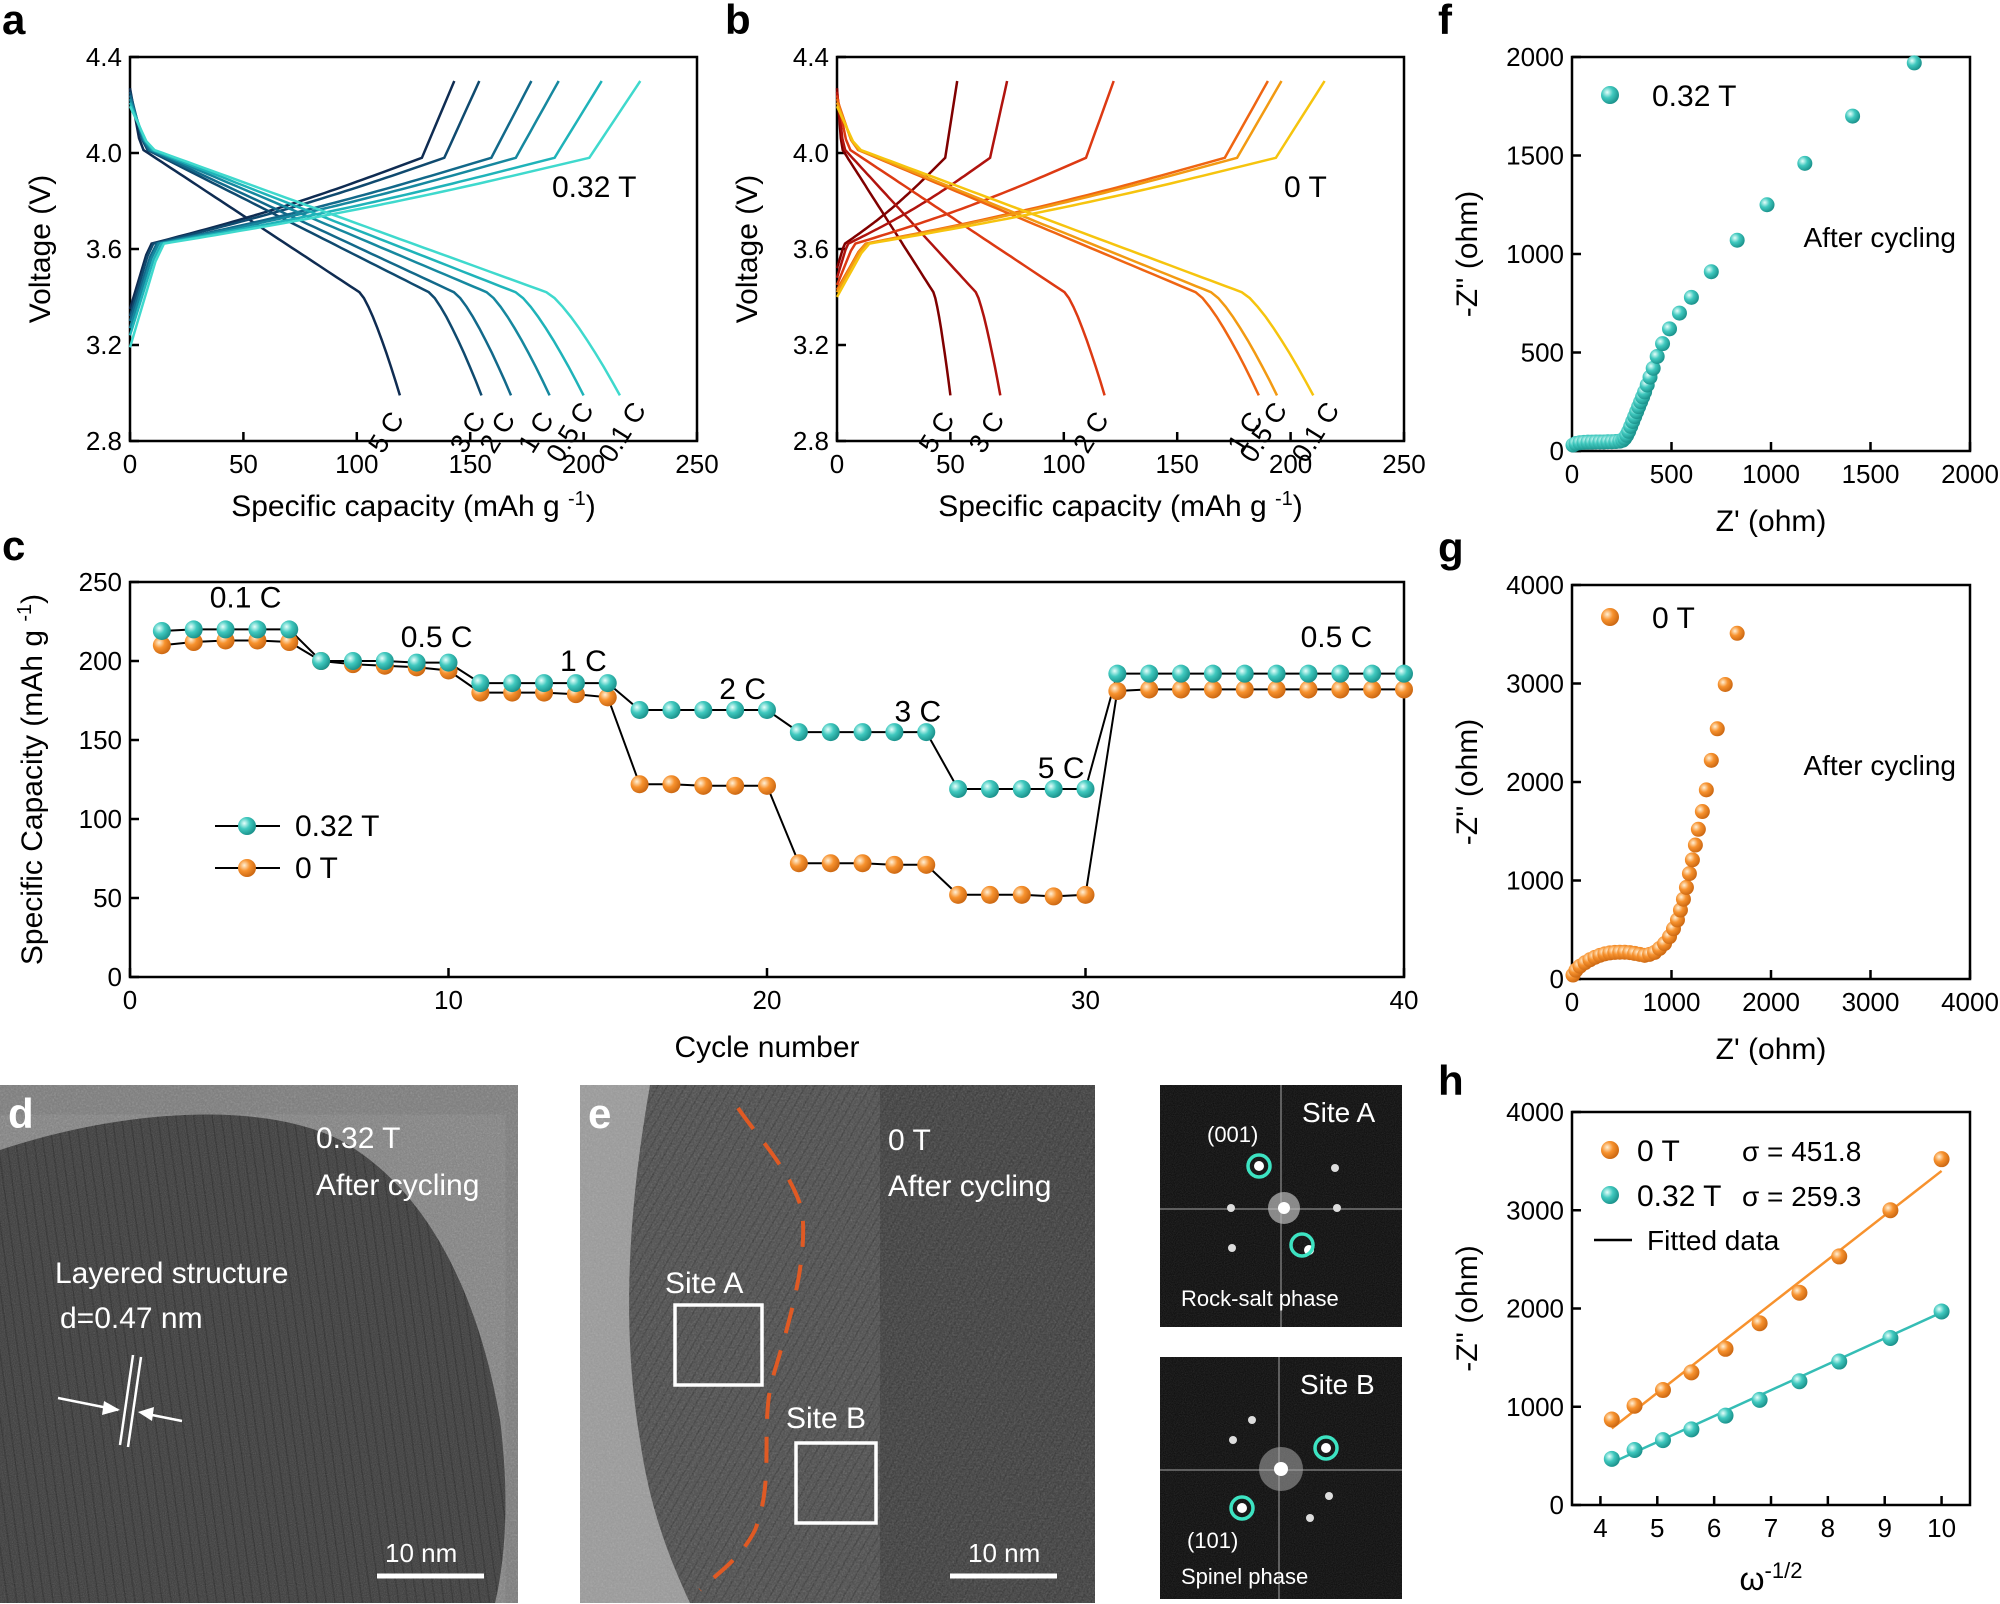  What do you see at coordinates (782, 709) in the screenshot?
I see `c-series-line-0.32 T` at bounding box center [782, 709].